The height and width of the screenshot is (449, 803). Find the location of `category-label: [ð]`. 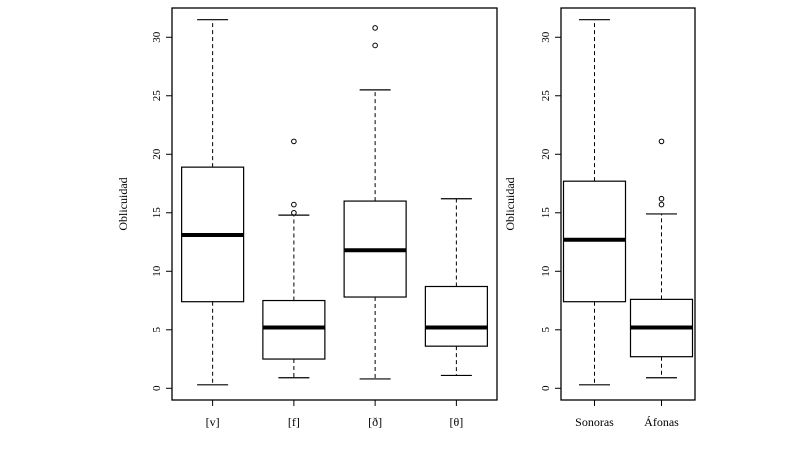

category-label: [ð] is located at coordinates (375, 422).